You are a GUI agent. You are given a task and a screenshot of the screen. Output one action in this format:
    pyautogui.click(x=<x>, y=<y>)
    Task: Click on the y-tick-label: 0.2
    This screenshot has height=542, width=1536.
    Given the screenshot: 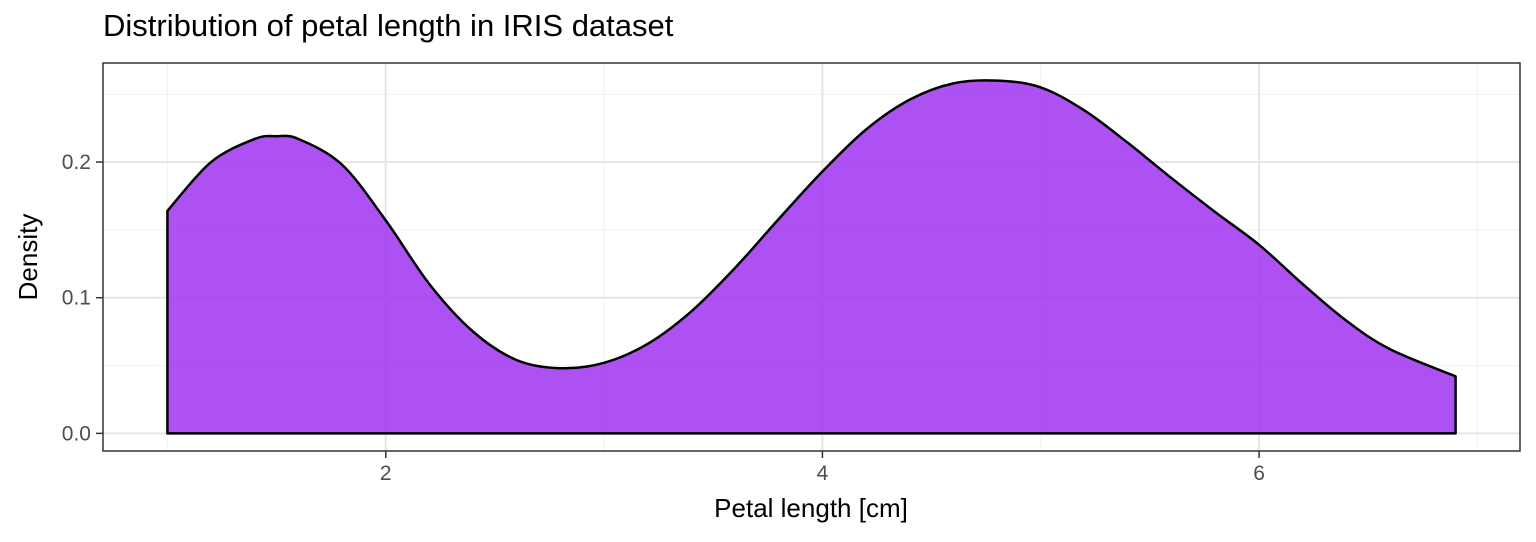 What is the action you would take?
    pyautogui.click(x=76, y=162)
    